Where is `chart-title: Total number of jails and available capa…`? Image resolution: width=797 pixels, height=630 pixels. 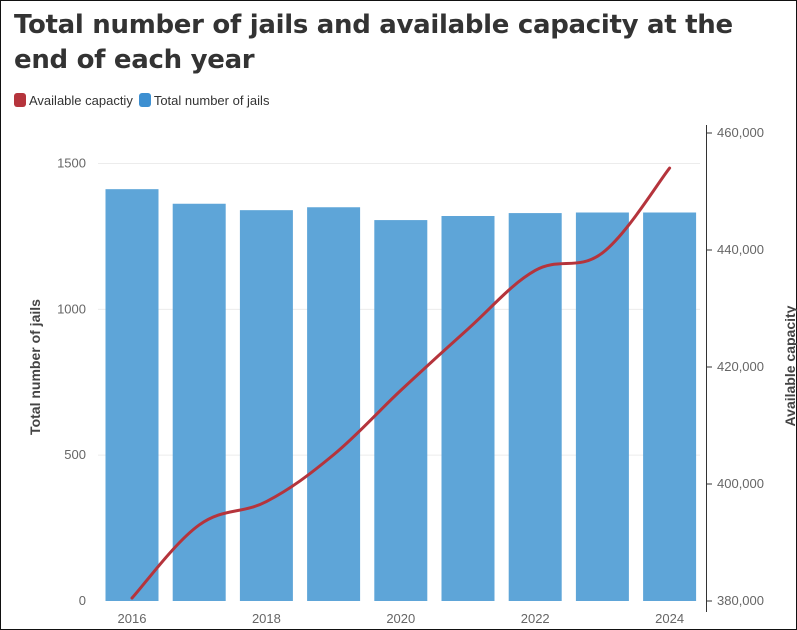 chart-title: Total number of jails and available capa… is located at coordinates (373, 42).